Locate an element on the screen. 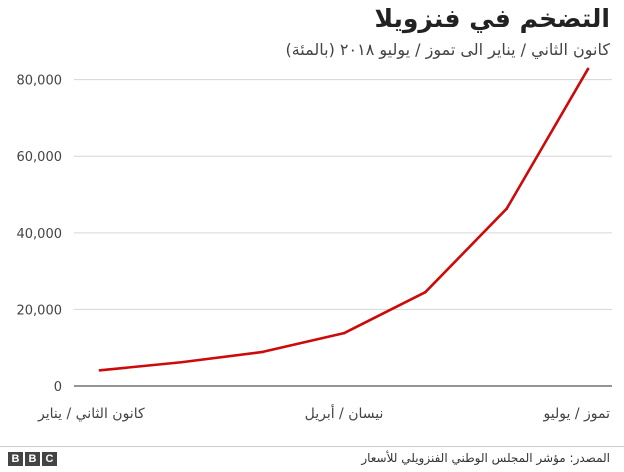 Image resolution: width=624 pixels, height=472 pixels. y-tick-label: 60,000 is located at coordinates (40, 157).